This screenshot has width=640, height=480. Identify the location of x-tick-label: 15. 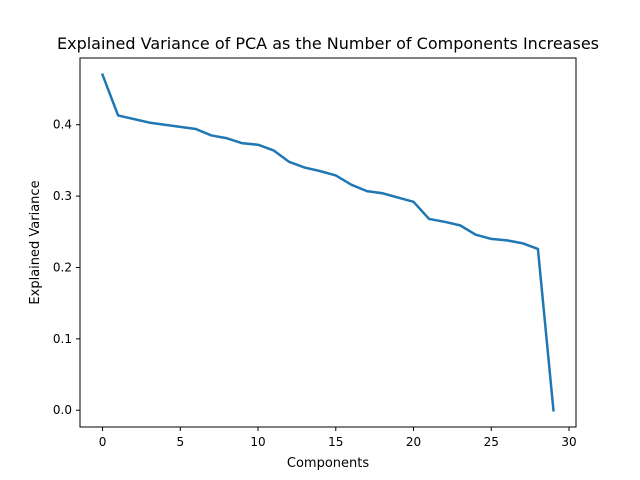
(335, 442).